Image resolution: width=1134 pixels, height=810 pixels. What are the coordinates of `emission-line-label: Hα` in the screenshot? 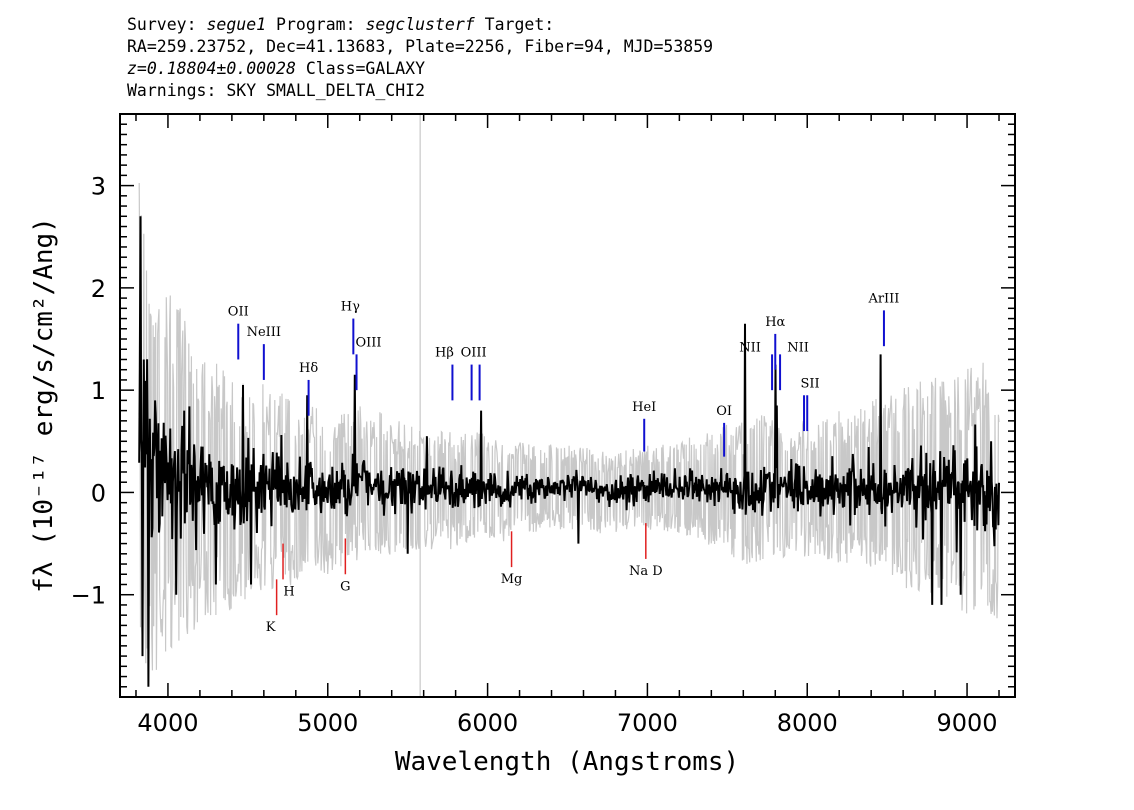 It's located at (775, 322).